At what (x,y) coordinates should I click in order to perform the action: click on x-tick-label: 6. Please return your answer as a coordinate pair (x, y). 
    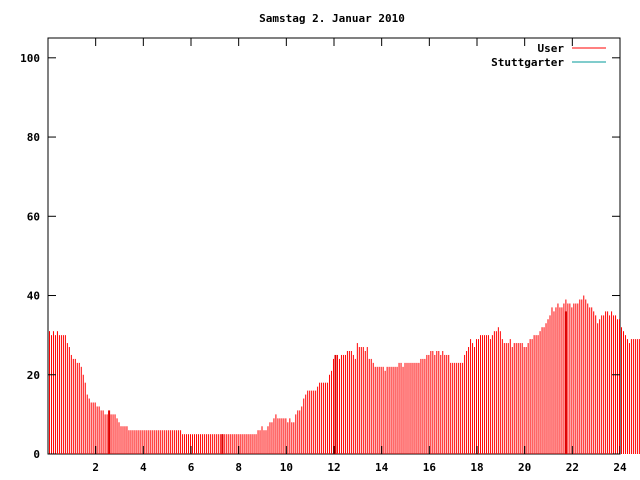
    Looking at the image, I should click on (191, 467).